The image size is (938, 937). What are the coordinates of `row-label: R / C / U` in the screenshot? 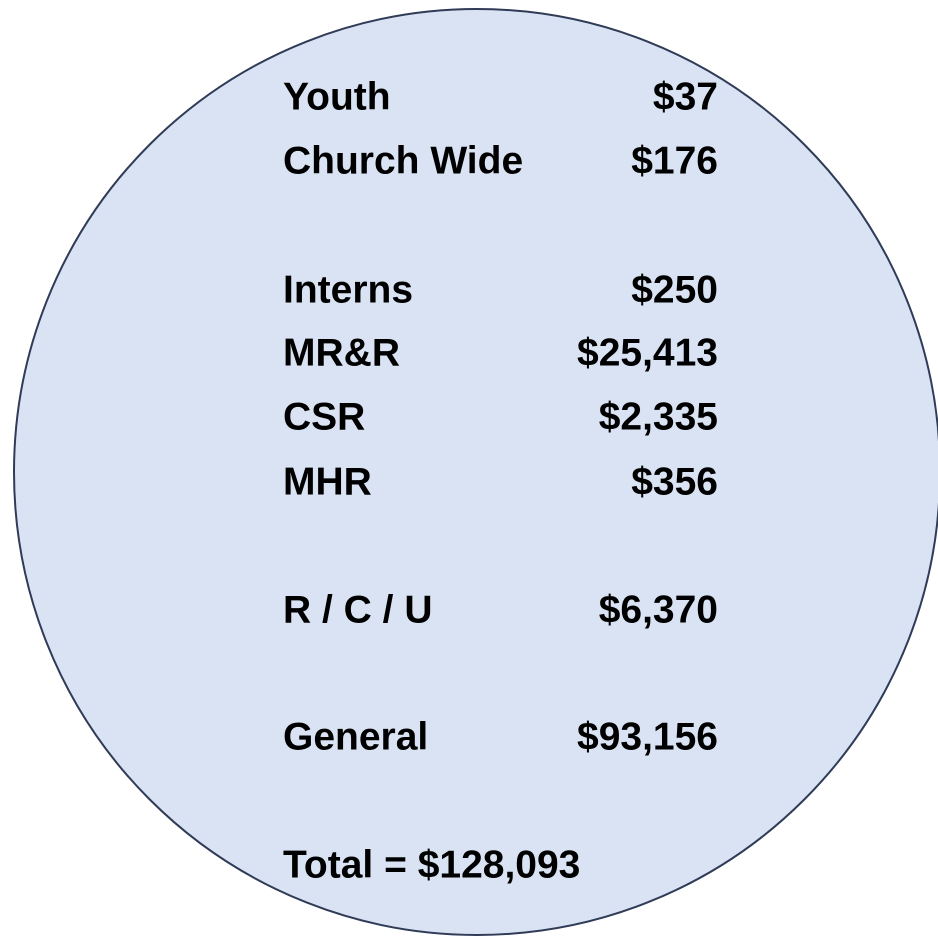 It's located at (358, 609).